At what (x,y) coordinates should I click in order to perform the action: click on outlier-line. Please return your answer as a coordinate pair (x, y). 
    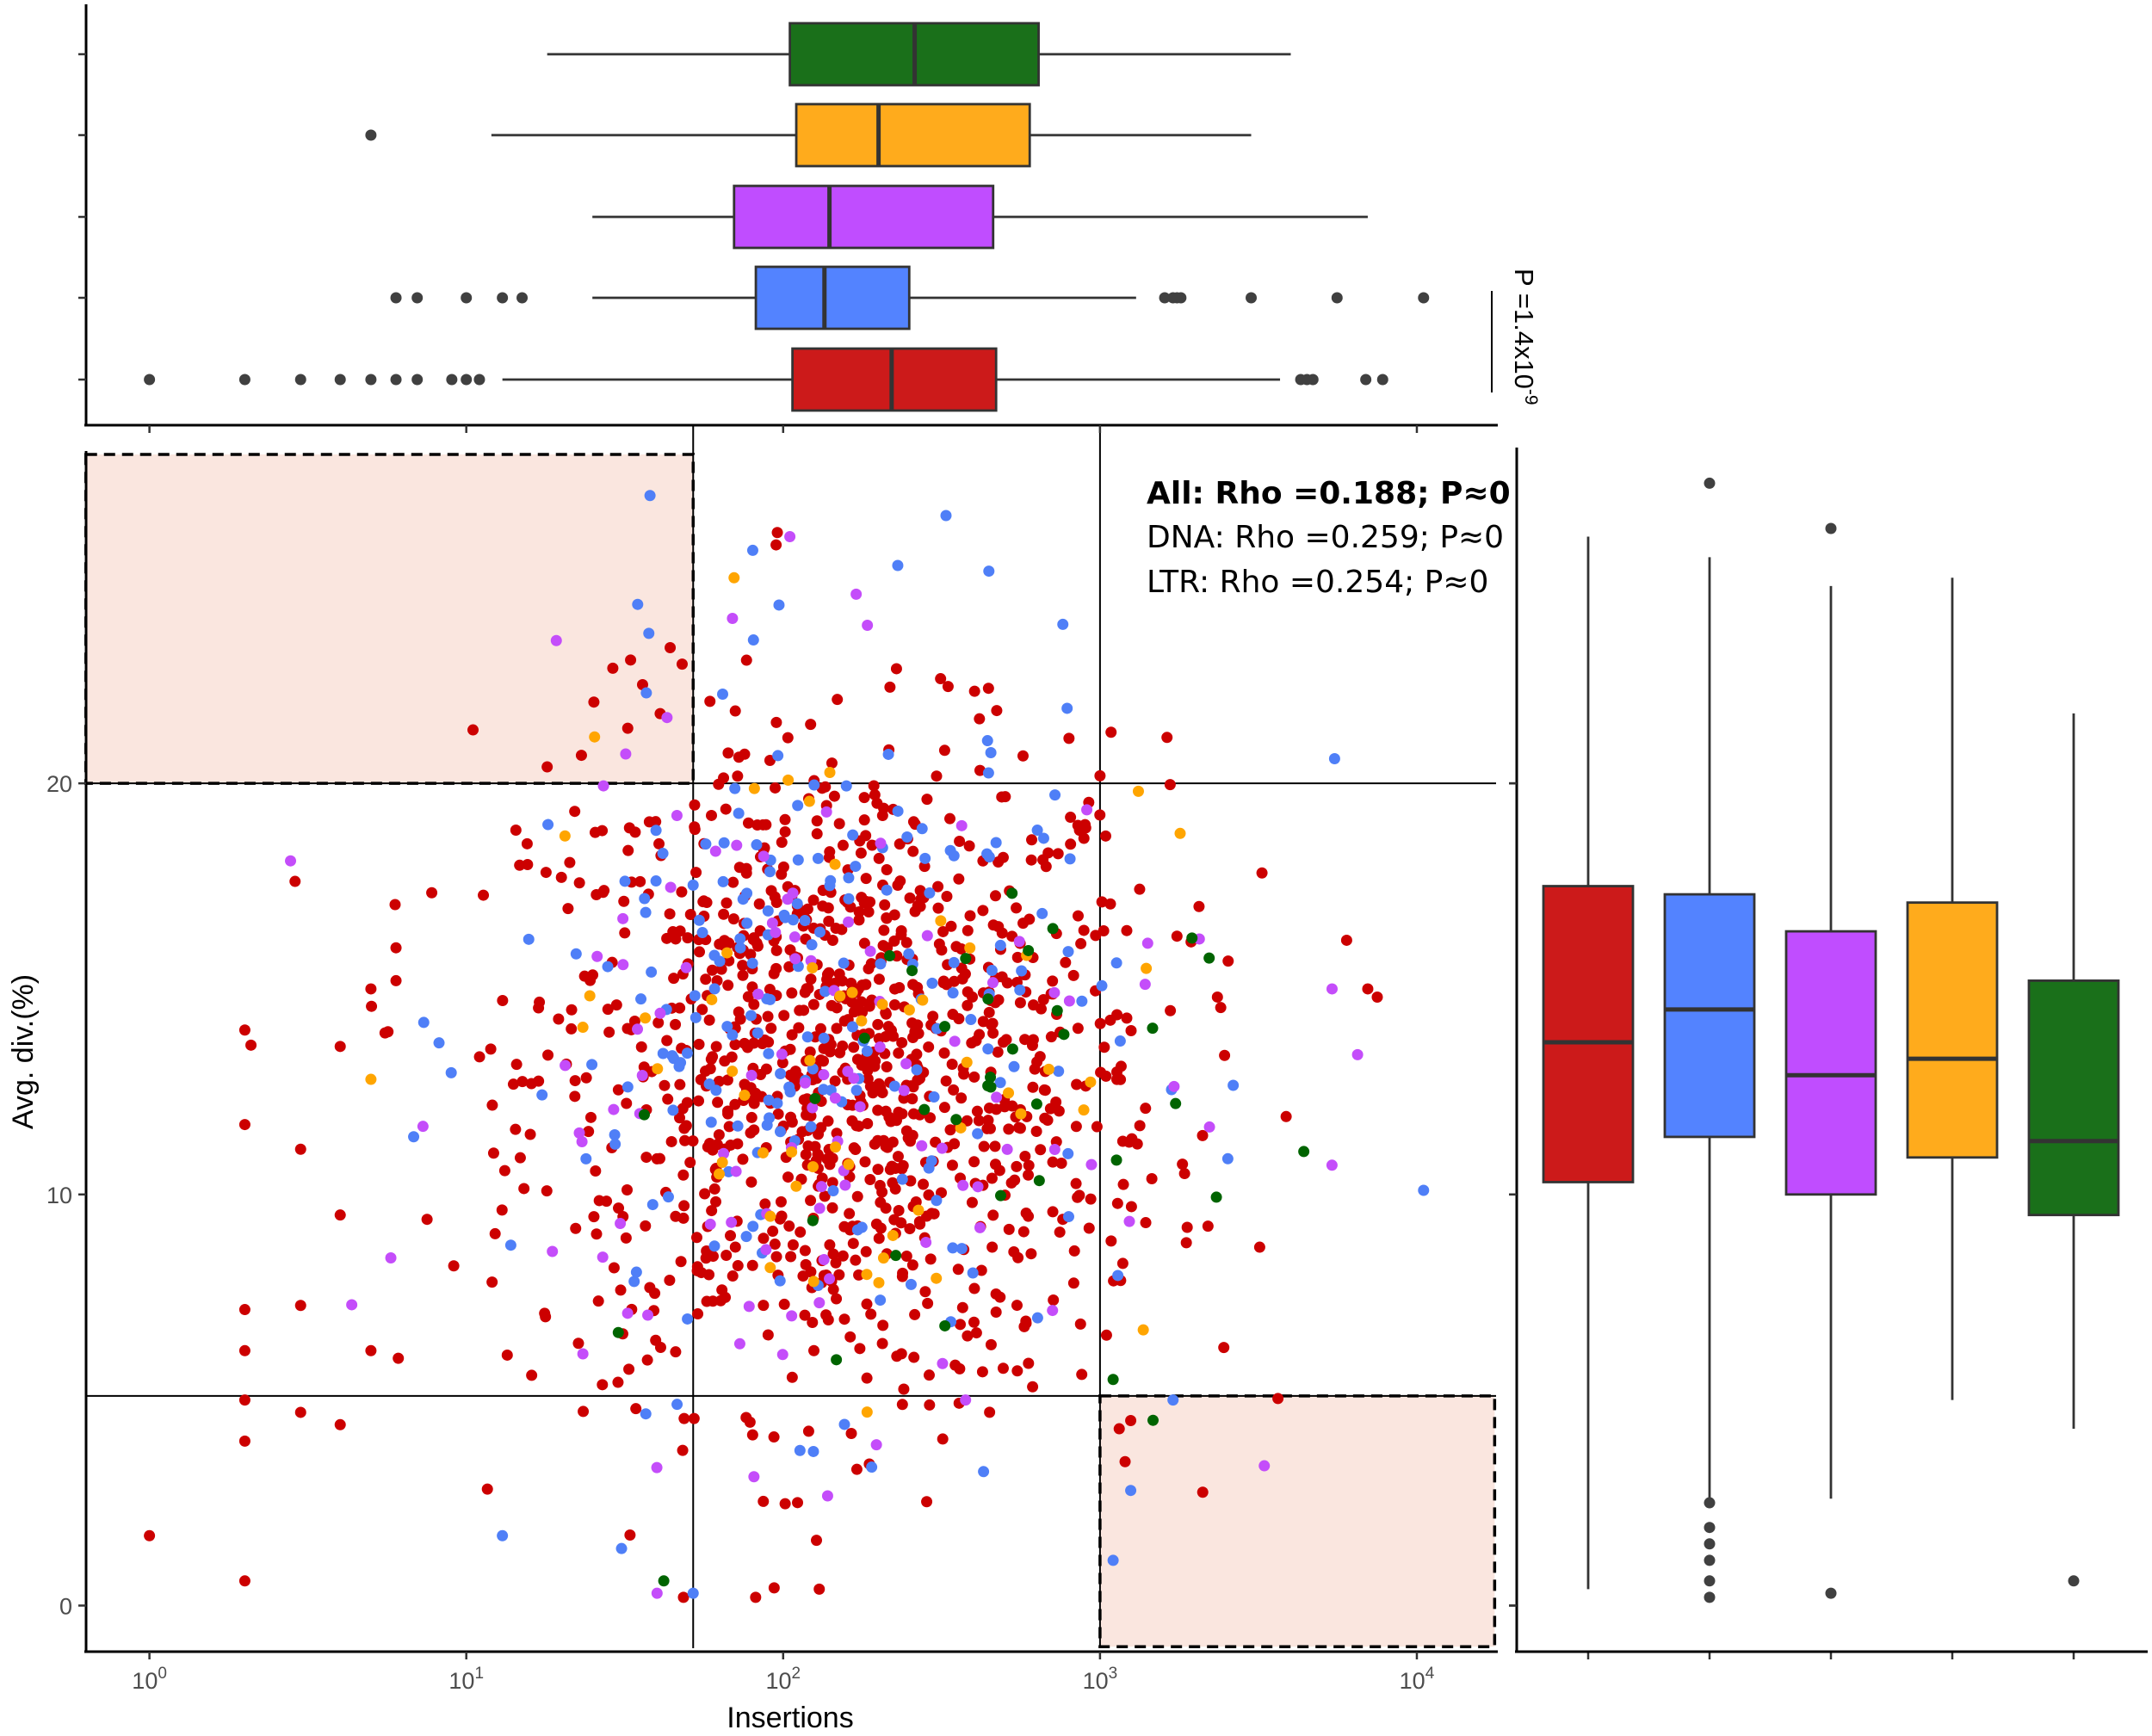
    Looking at the image, I should click on (1337, 298).